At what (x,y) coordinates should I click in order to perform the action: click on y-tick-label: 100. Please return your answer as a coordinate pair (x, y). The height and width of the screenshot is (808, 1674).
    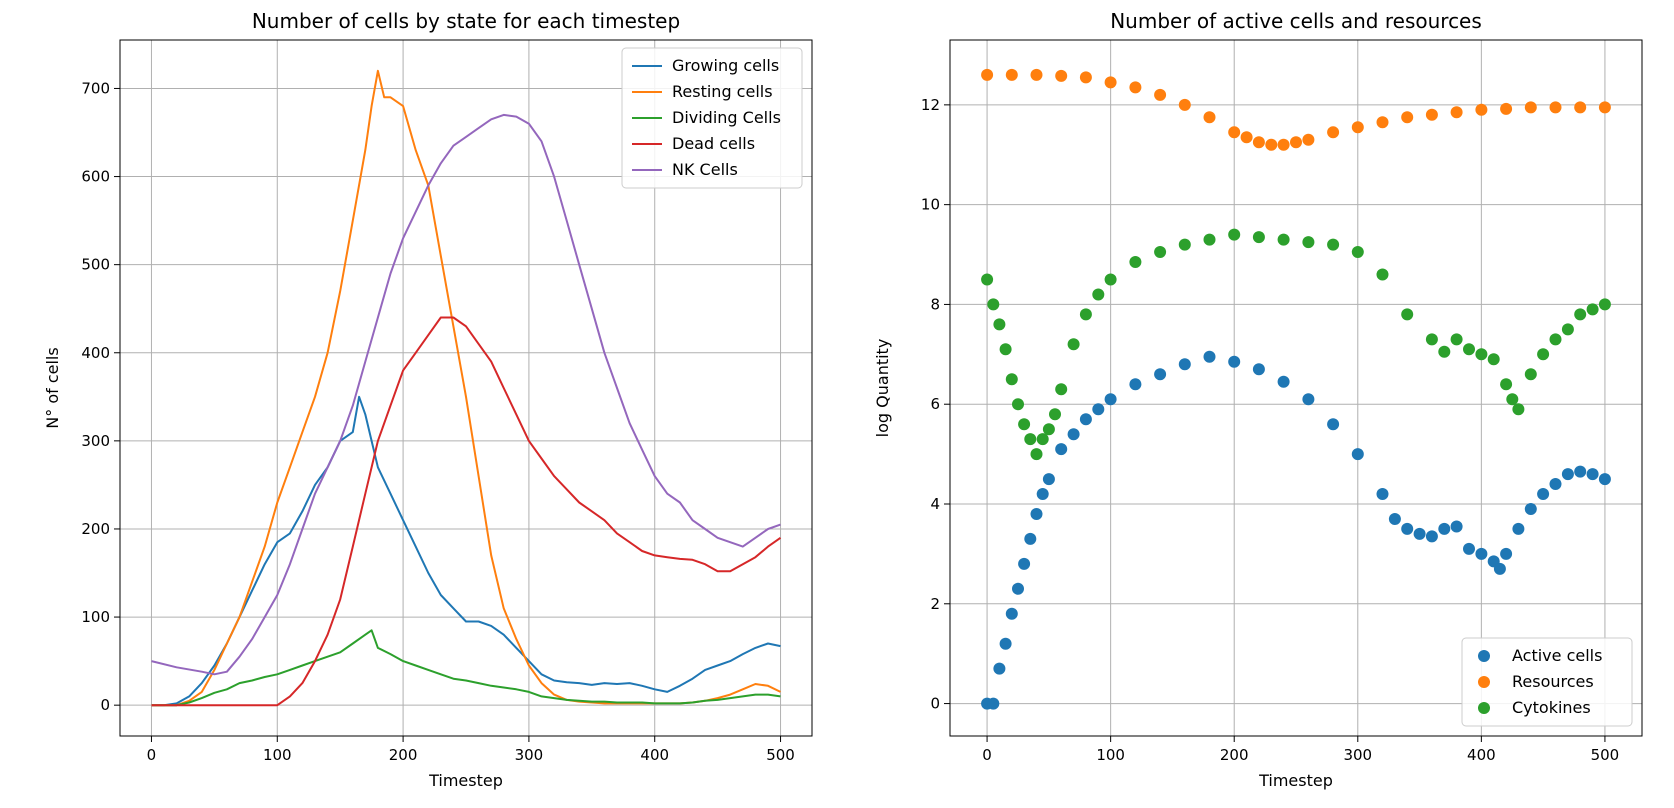
    Looking at the image, I should click on (95, 617).